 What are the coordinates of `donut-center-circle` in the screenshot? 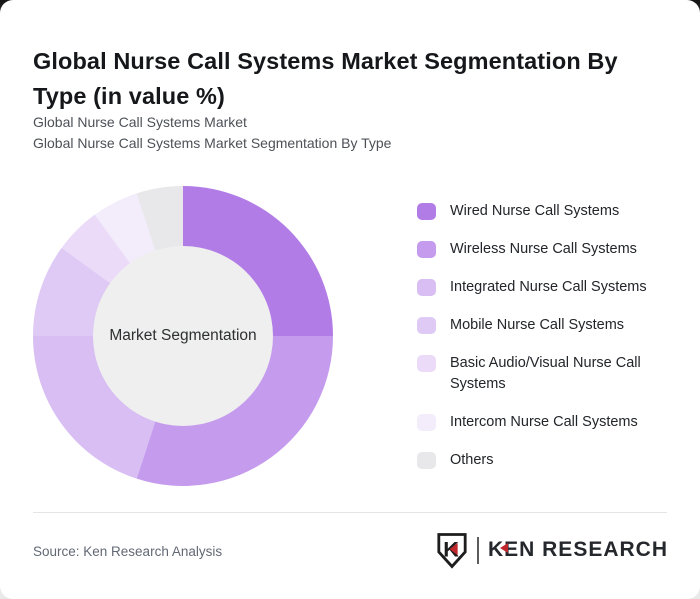 It's located at (183, 336).